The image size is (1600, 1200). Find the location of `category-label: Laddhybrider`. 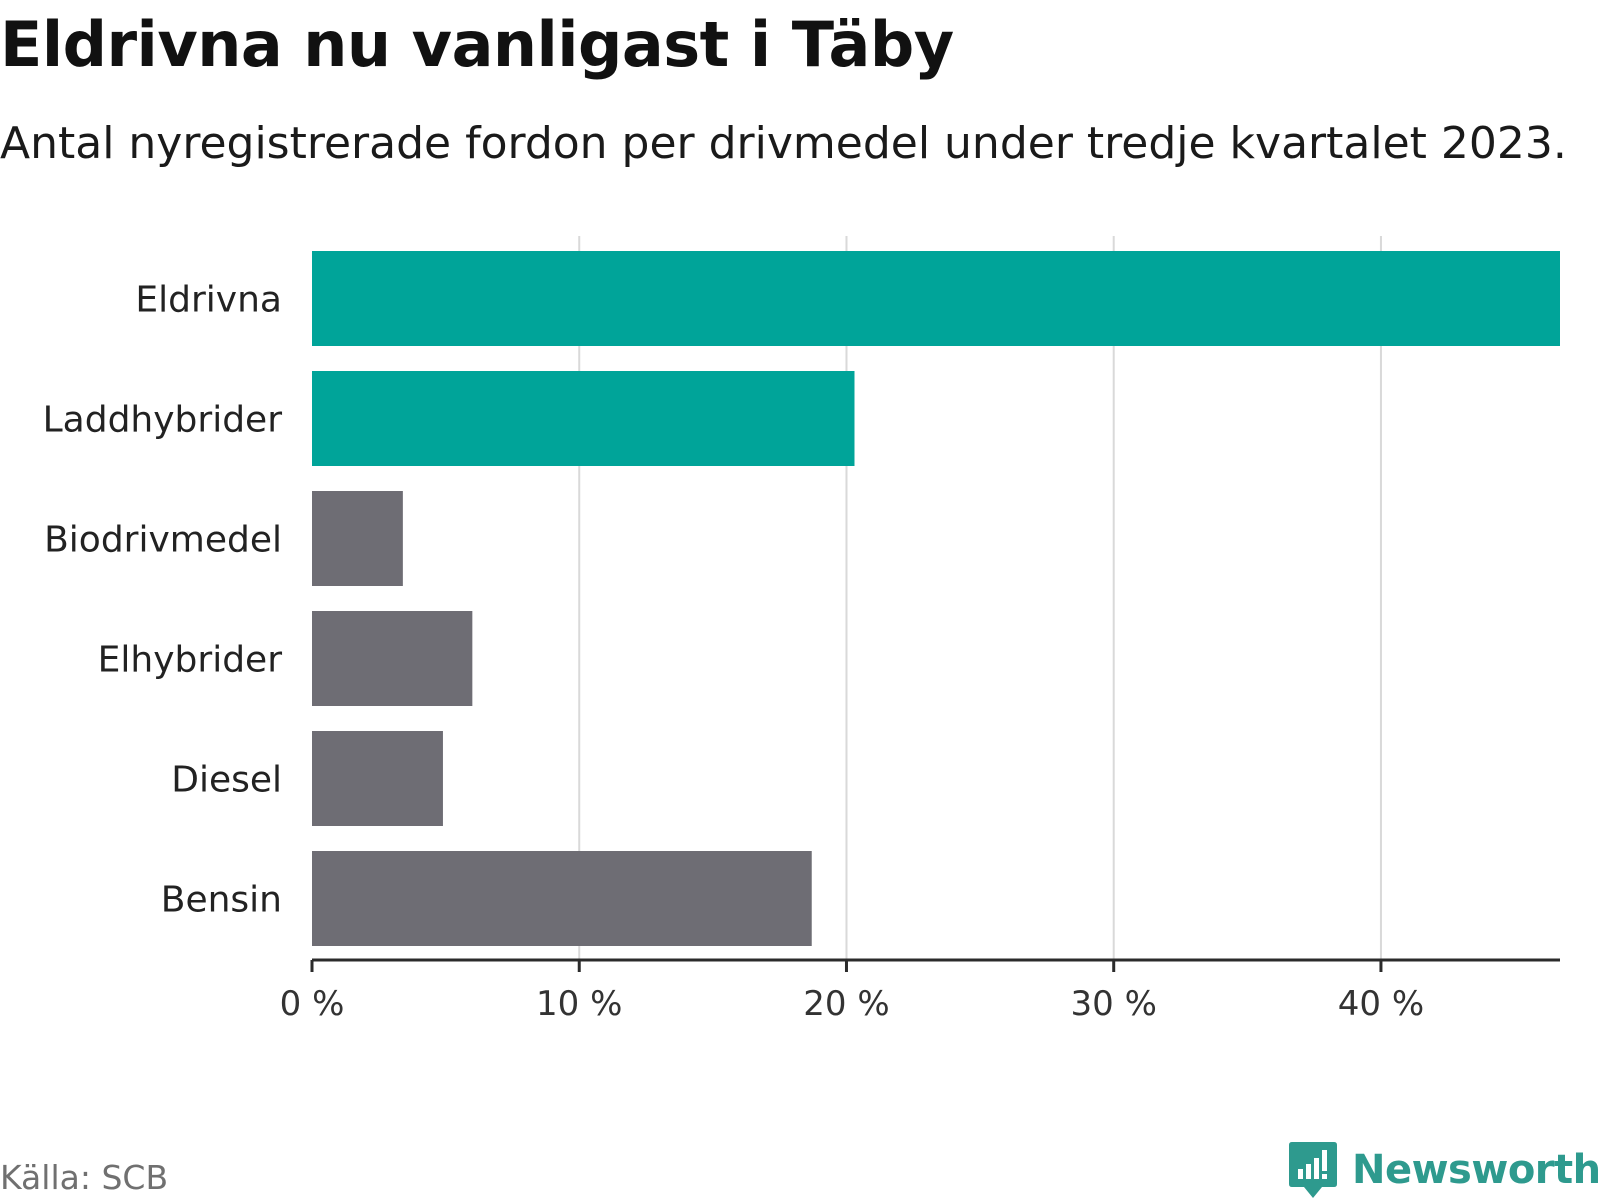

category-label: Laddhybrider is located at coordinates (163, 420).